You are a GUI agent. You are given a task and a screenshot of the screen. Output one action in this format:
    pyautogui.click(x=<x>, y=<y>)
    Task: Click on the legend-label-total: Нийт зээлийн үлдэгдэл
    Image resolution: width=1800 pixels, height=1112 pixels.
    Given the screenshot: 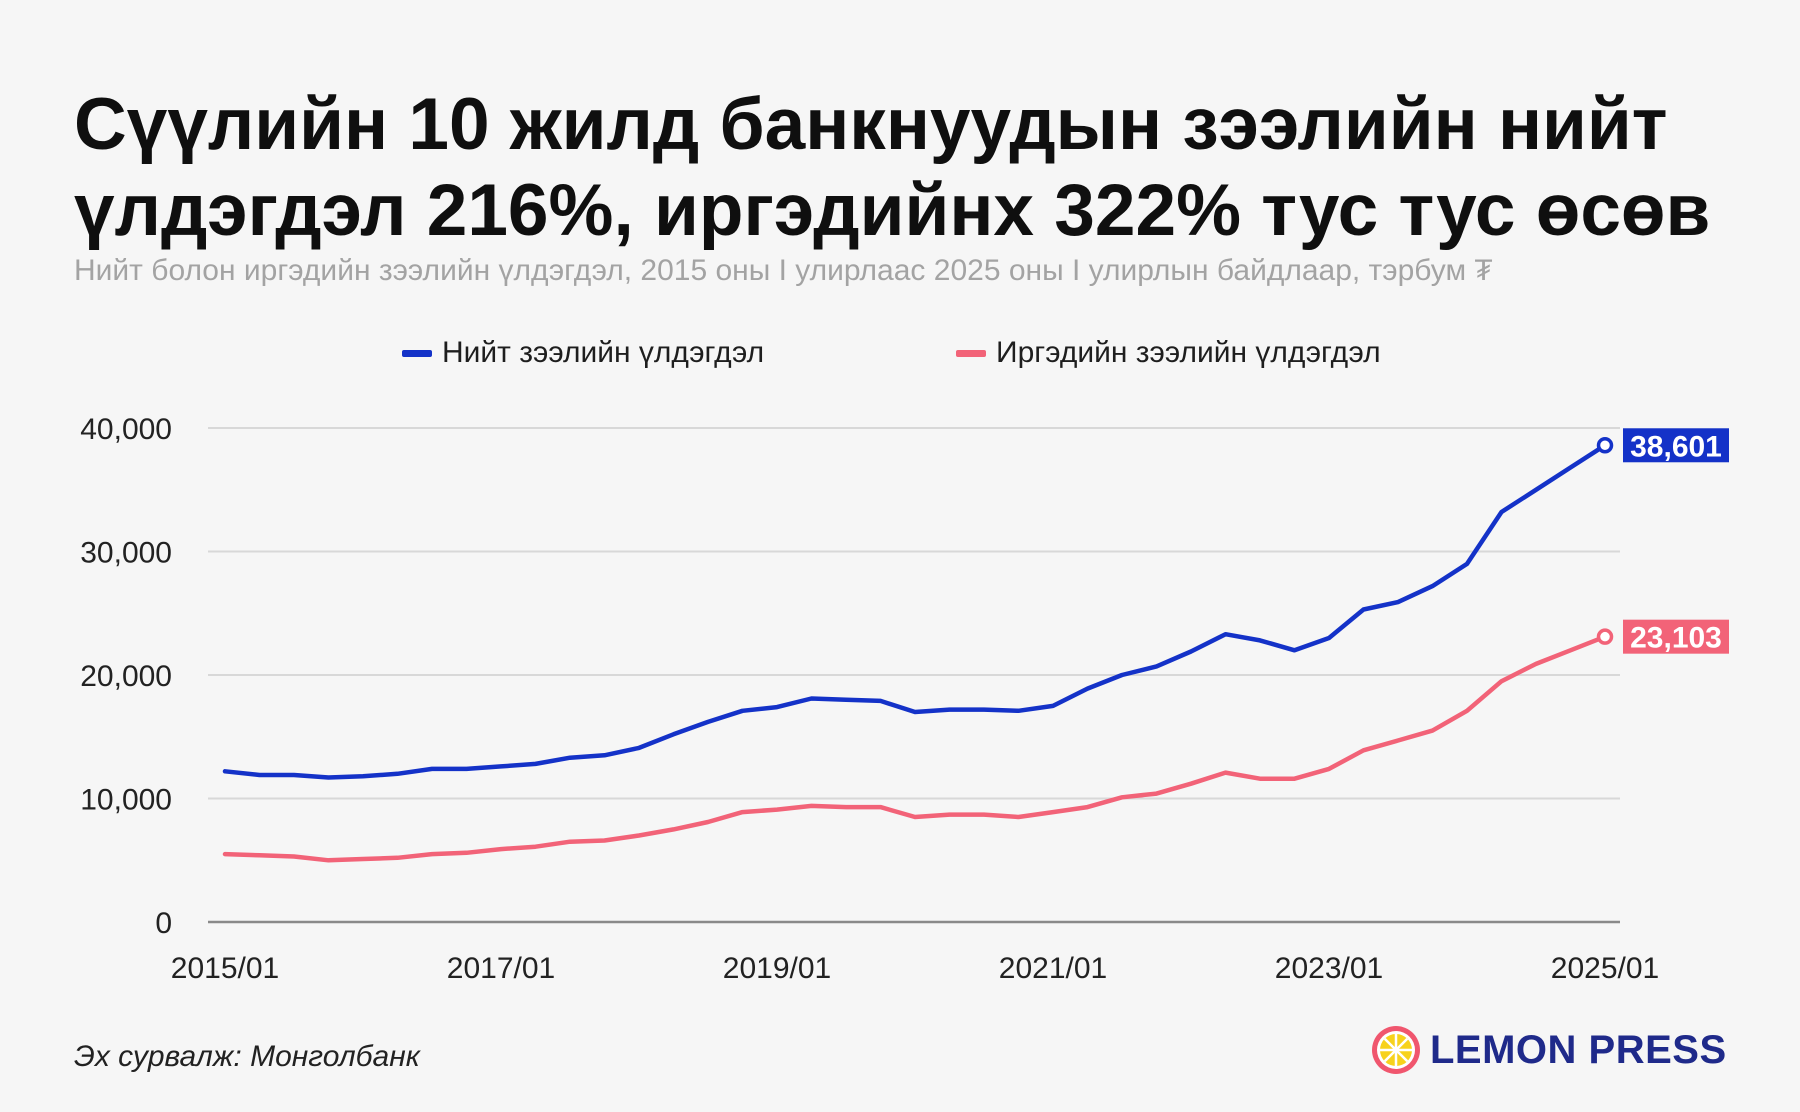 What is the action you would take?
    pyautogui.click(x=603, y=352)
    